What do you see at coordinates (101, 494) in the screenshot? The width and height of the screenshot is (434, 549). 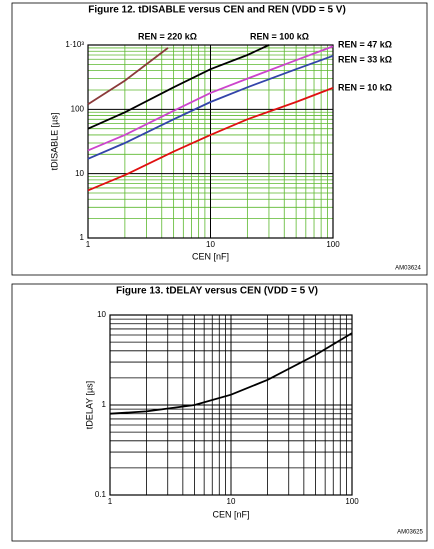 I see `y-tick-label: 0.1` at bounding box center [101, 494].